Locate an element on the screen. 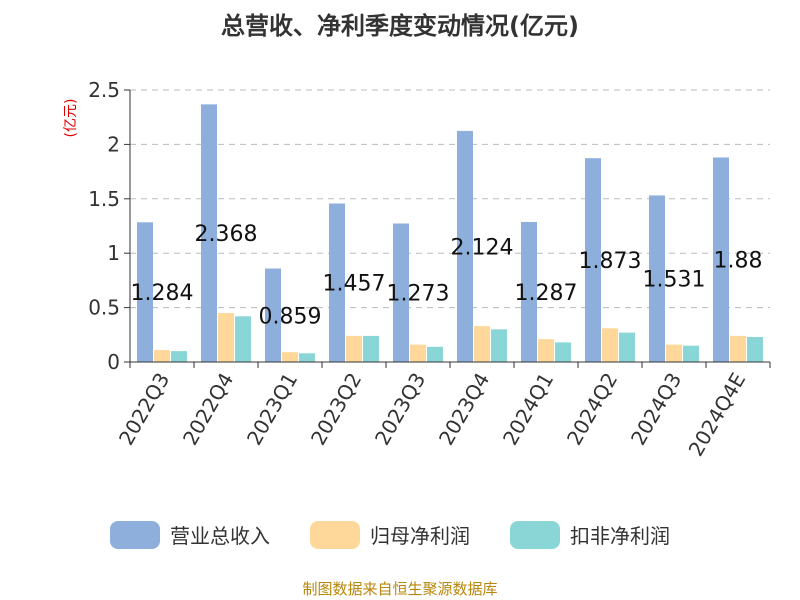  legend-item-0: 营业总收入 is located at coordinates (190, 535).